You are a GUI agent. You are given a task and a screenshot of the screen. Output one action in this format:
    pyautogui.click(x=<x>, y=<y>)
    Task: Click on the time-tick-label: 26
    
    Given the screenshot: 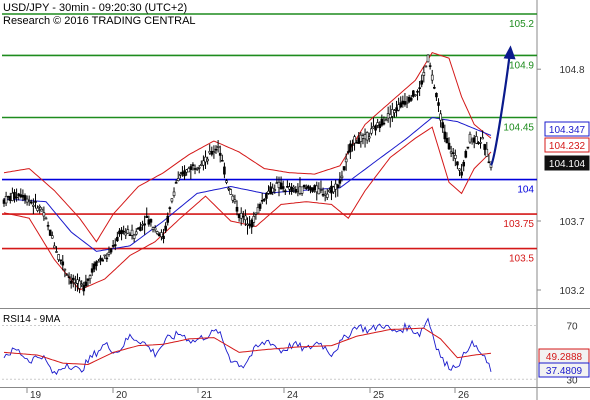 What is the action you would take?
    pyautogui.click(x=464, y=395)
    